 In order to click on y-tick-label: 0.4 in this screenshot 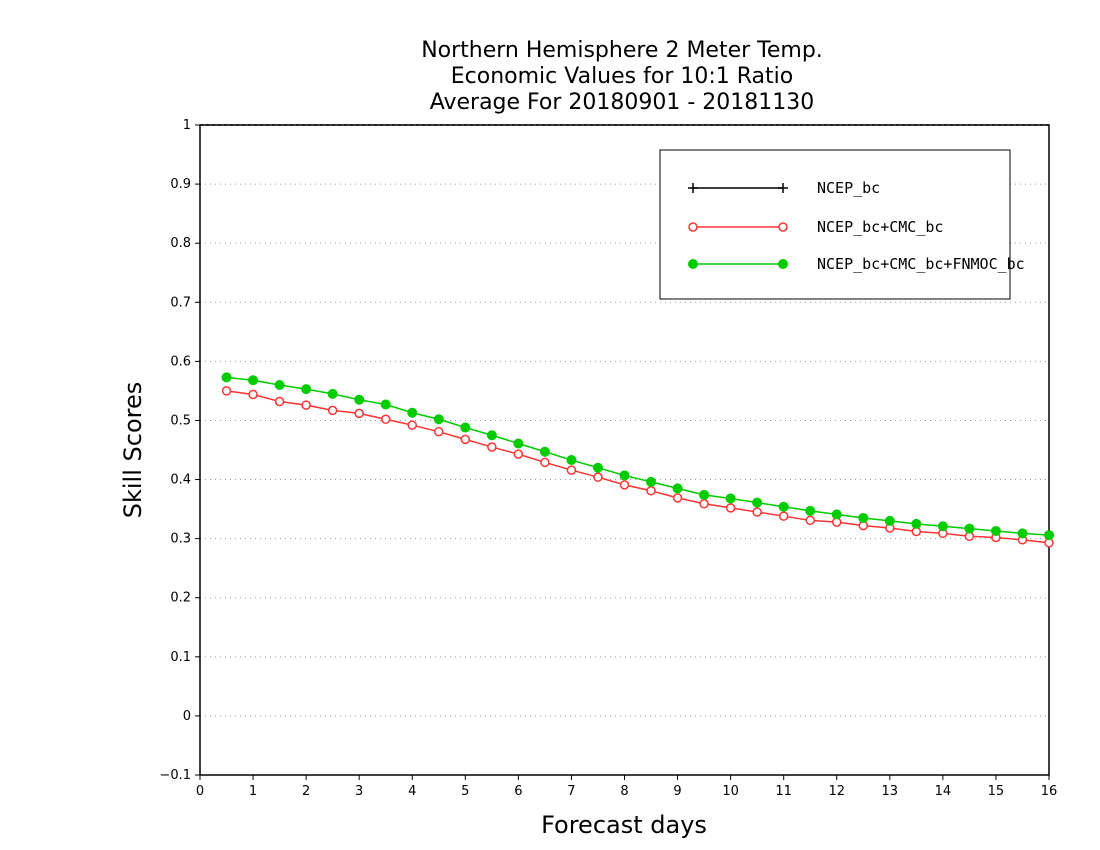, I will do `click(180, 480)`.